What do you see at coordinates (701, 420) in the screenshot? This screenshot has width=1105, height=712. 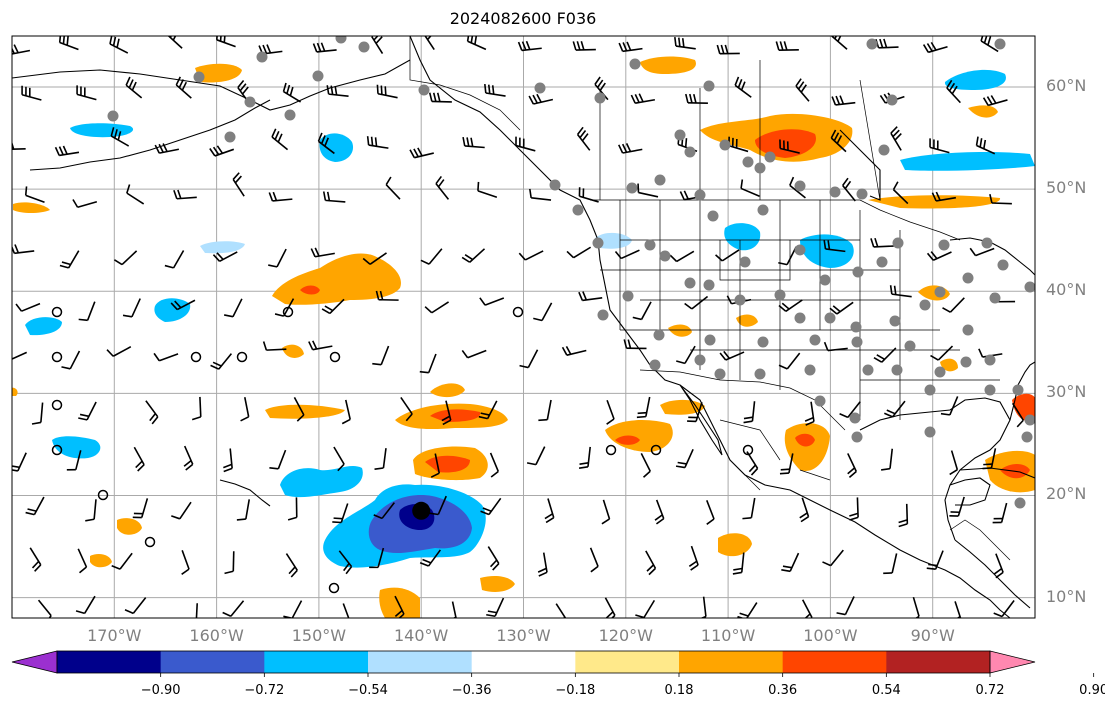 I see `coast-baja` at bounding box center [701, 420].